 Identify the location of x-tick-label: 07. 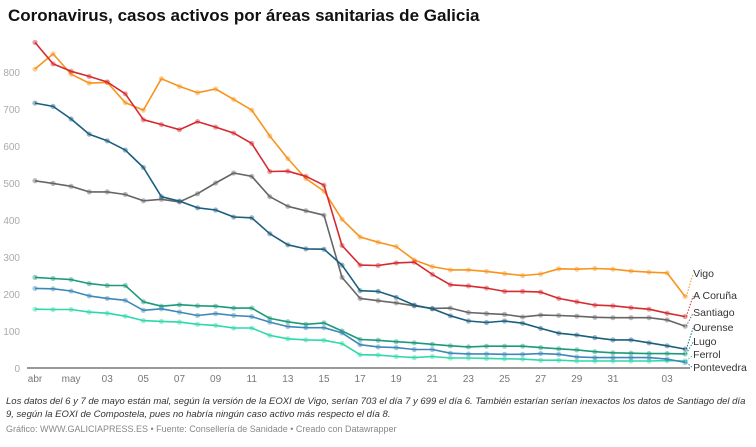
(180, 379).